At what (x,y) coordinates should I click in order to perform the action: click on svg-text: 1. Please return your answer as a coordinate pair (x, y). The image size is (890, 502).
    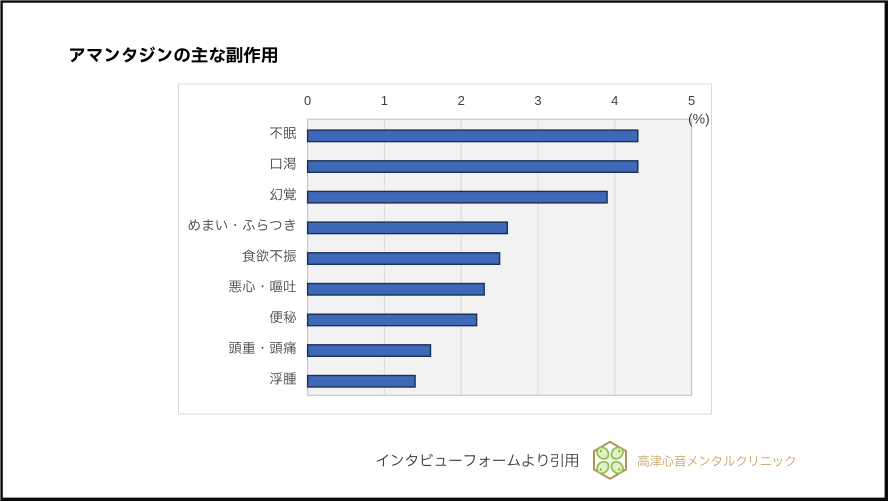
    Looking at the image, I should click on (384, 100).